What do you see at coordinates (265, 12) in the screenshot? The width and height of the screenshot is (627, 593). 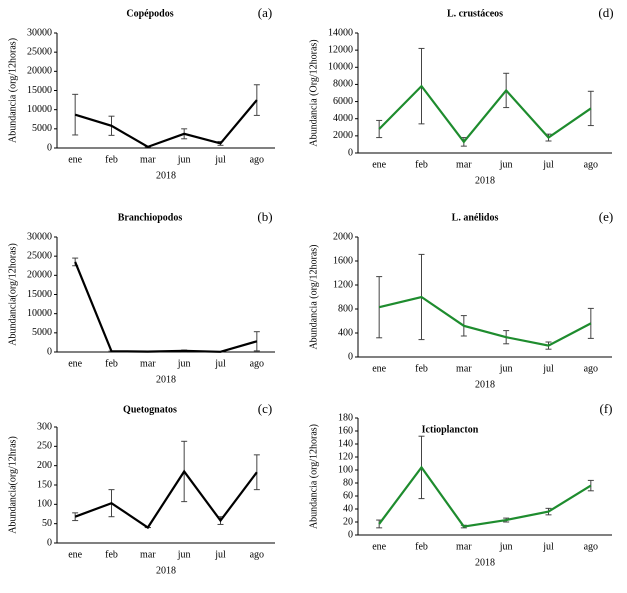 I see `panel-letter: (a)` at bounding box center [265, 12].